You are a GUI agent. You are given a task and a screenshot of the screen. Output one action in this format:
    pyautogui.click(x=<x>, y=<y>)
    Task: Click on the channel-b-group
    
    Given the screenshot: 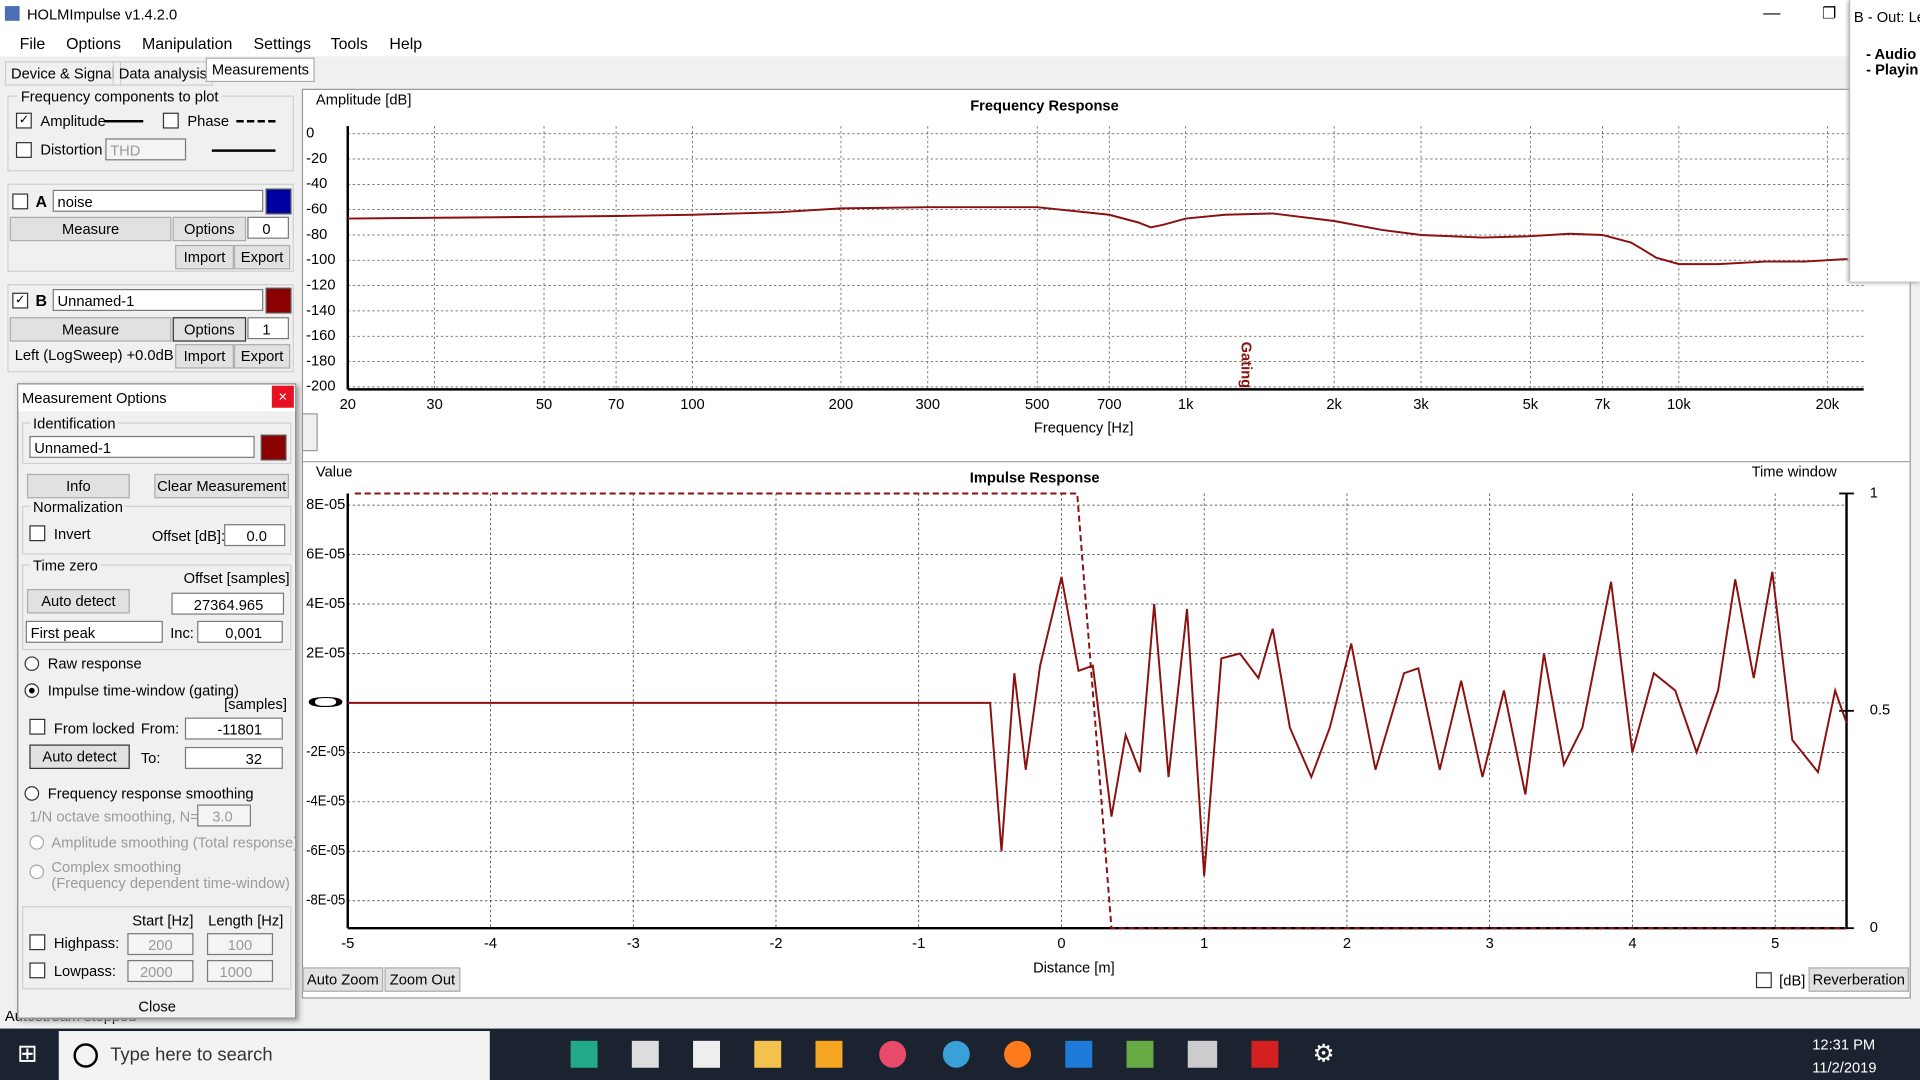 What is the action you would take?
    pyautogui.click(x=150, y=328)
    